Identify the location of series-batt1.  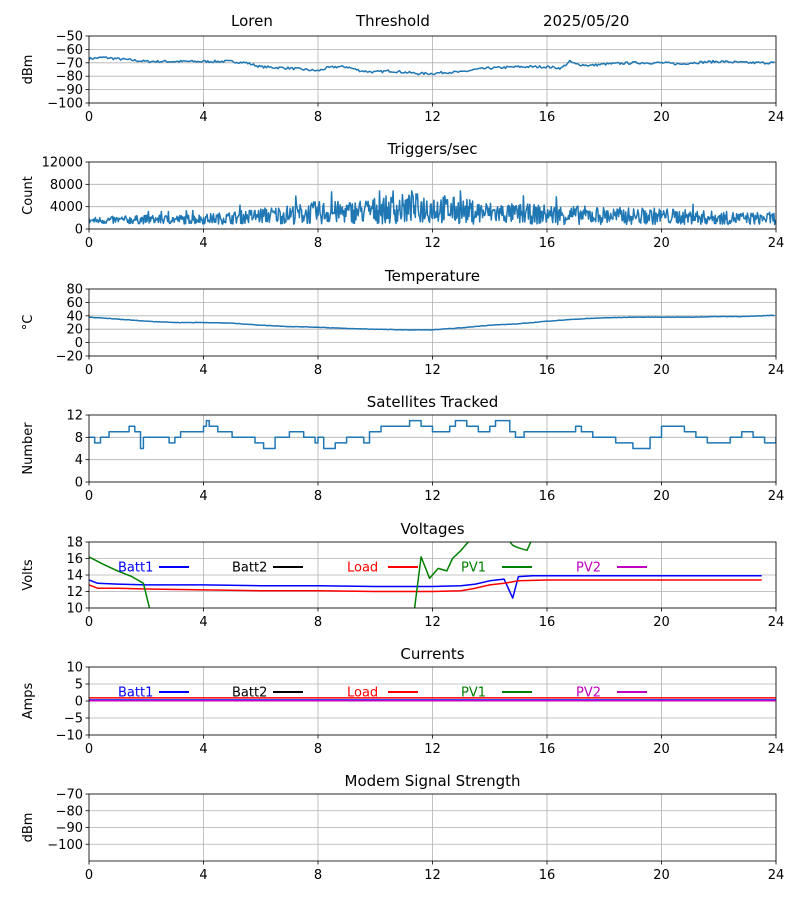
(425, 587).